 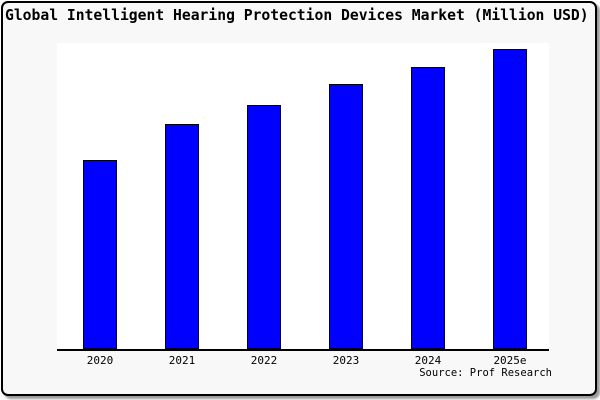 What do you see at coordinates (182, 360) in the screenshot?
I see `x-tick-label-2021: 2021` at bounding box center [182, 360].